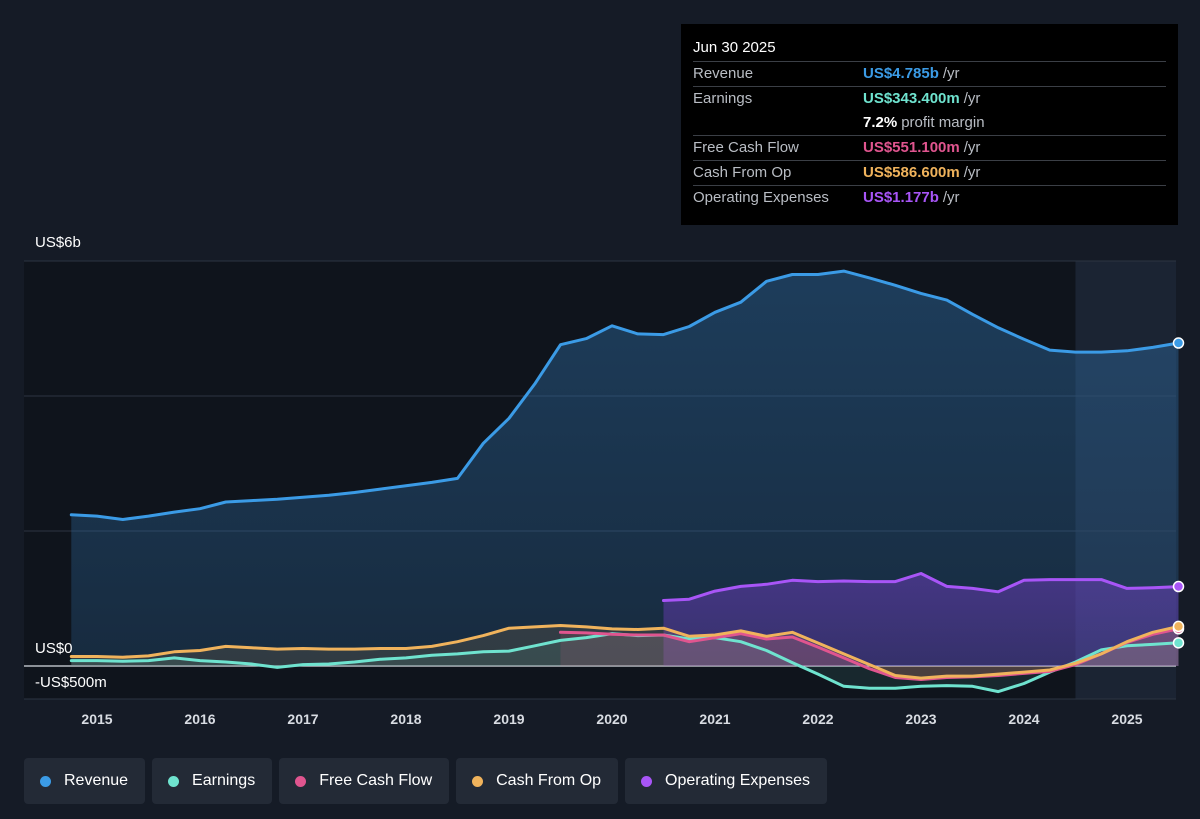 The width and height of the screenshot is (1200, 819). Describe the element at coordinates (71, 682) in the screenshot. I see `y-axis-bottom-label: -US$500m` at that location.